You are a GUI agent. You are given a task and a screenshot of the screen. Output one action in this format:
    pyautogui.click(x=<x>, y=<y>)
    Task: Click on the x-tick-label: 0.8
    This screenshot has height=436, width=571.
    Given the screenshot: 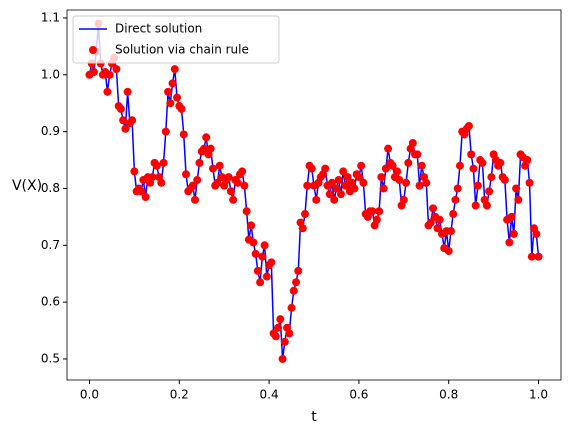 What is the action you would take?
    pyautogui.click(x=448, y=395)
    